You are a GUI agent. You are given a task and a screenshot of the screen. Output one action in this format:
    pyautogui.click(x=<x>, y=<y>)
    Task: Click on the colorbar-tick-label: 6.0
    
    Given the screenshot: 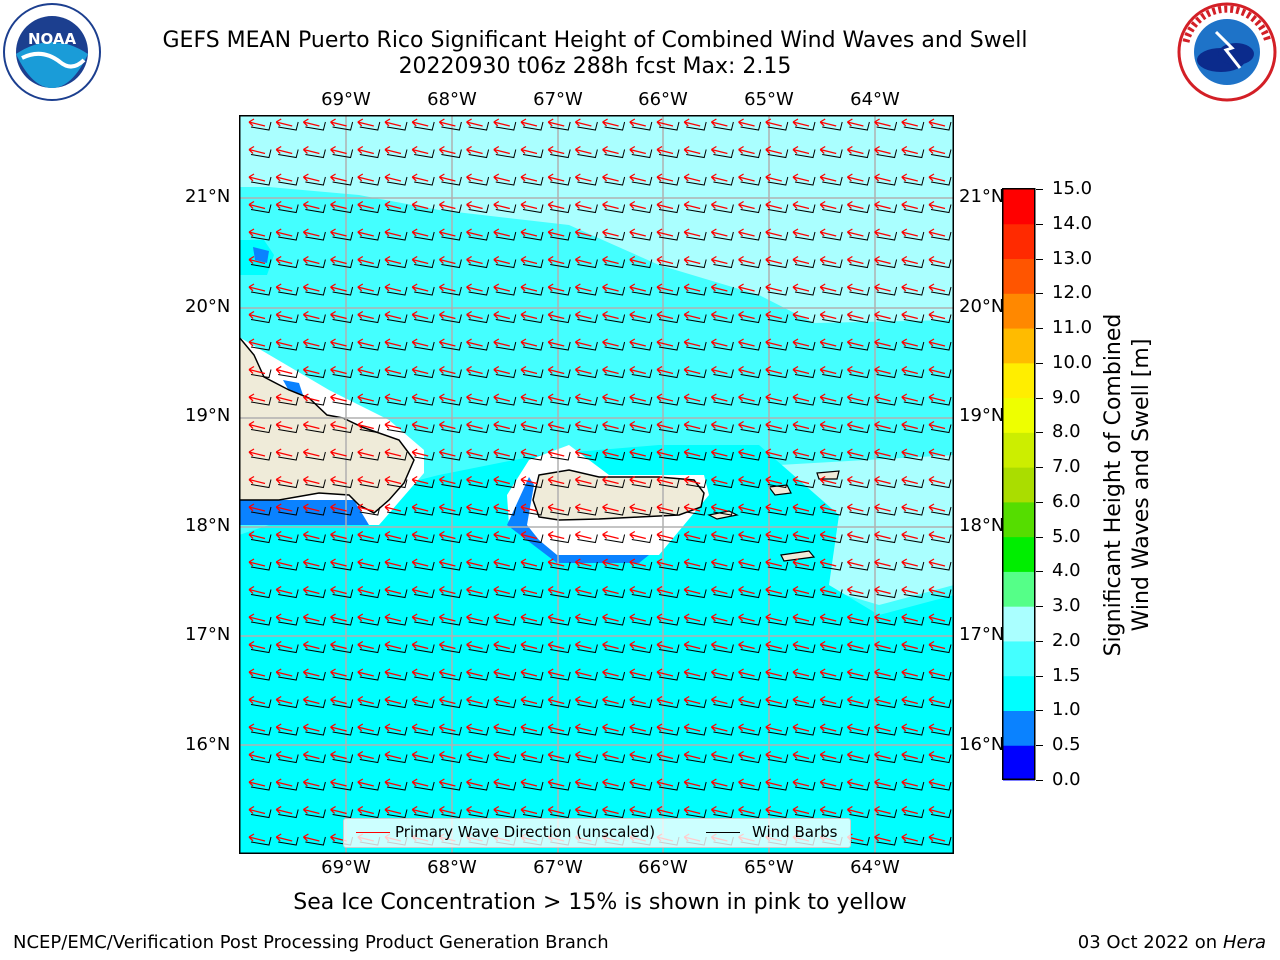 What is the action you would take?
    pyautogui.click(x=1066, y=501)
    